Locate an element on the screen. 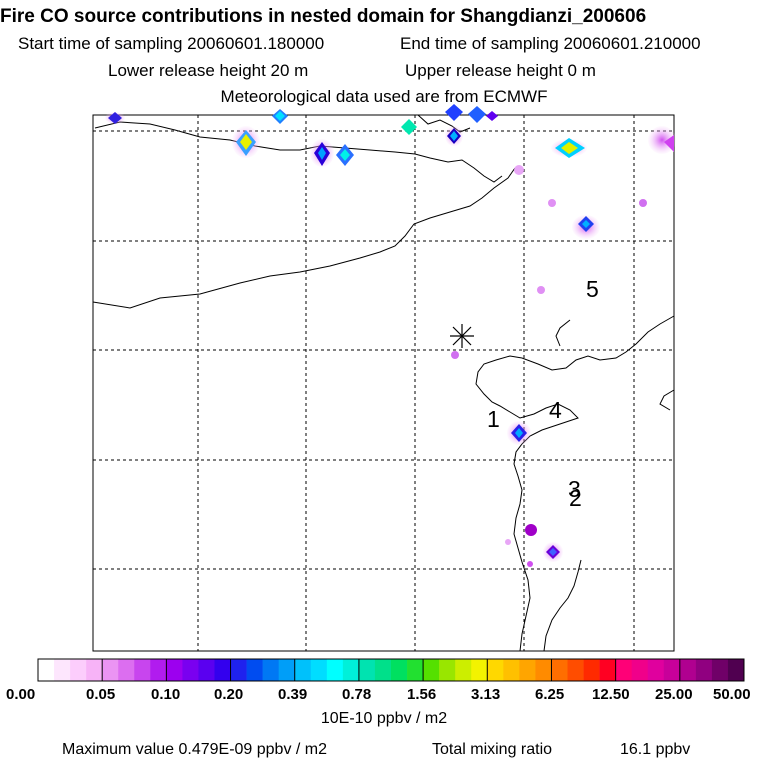 The width and height of the screenshot is (768, 768). colorbar is located at coordinates (391, 670).